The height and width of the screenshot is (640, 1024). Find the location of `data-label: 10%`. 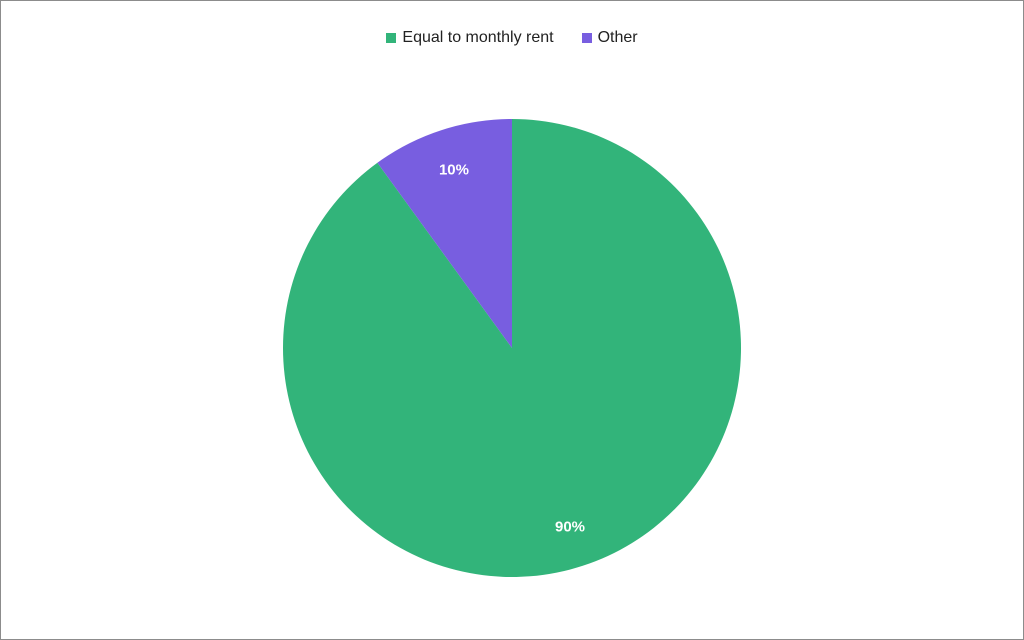

data-label: 10% is located at coordinates (454, 169).